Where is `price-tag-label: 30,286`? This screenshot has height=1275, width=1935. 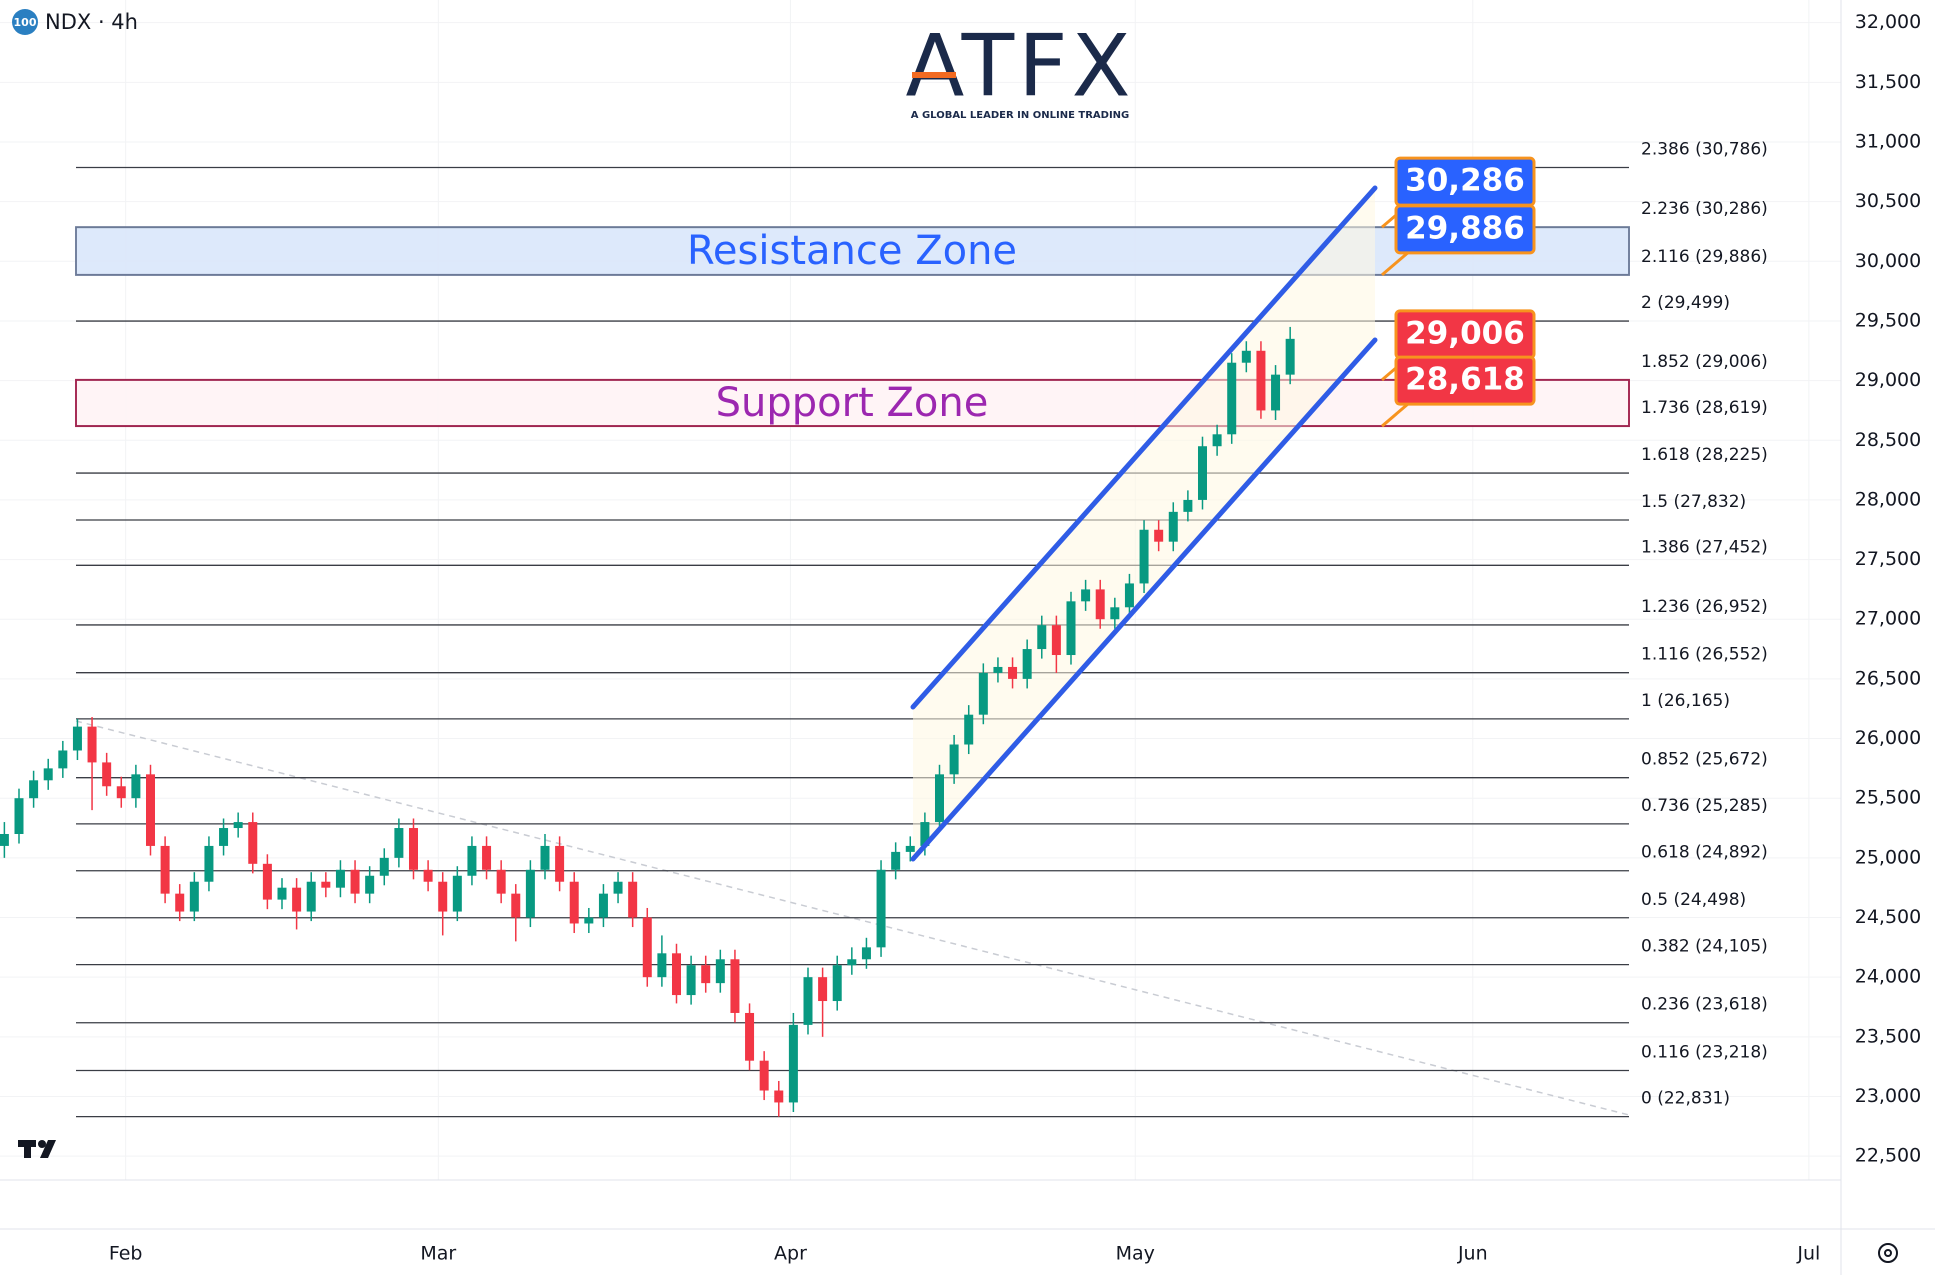
price-tag-label: 30,286 is located at coordinates (1465, 181).